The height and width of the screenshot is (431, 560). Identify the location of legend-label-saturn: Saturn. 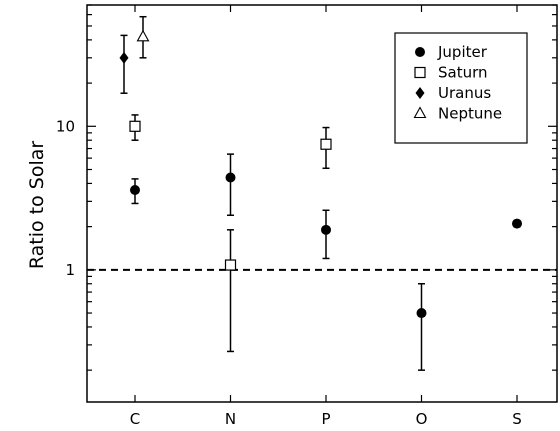
(463, 73).